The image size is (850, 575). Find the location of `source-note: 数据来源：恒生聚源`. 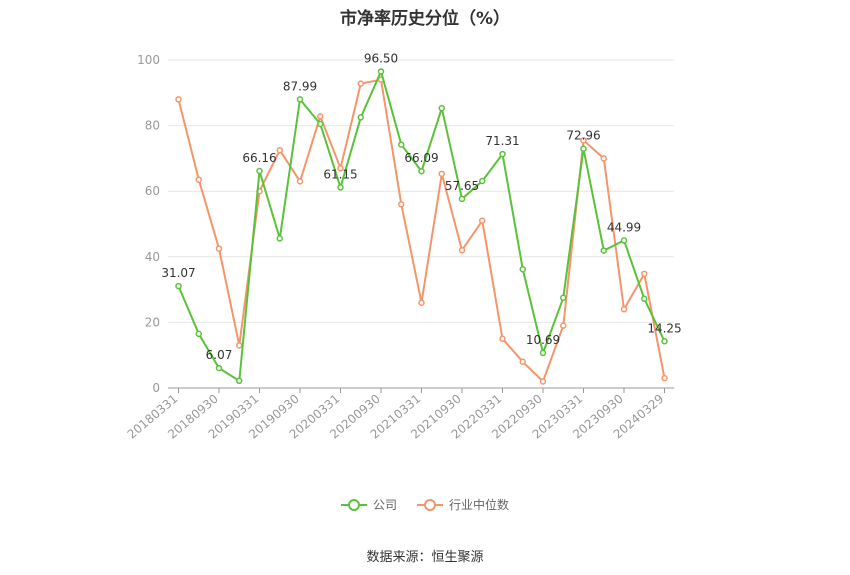

source-note: 数据来源：恒生聚源 is located at coordinates (425, 557).